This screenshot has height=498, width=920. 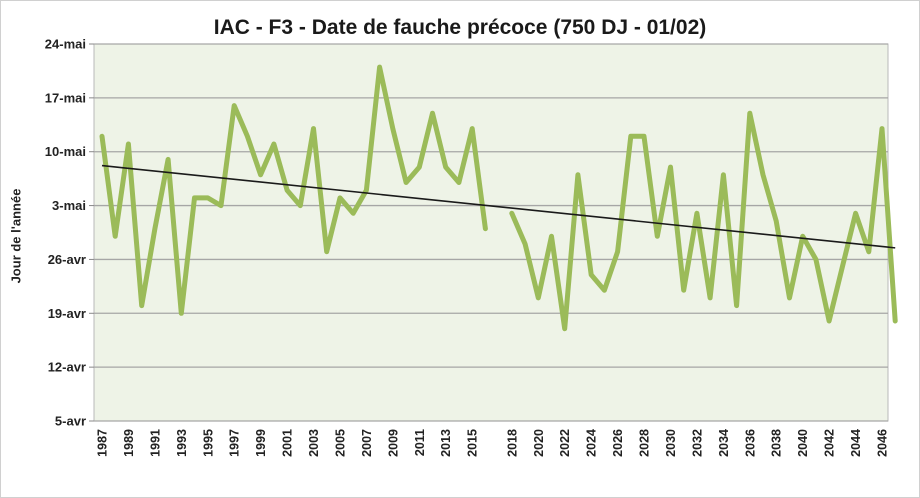 I want to click on x-tick-label: 2013, so click(x=446, y=443).